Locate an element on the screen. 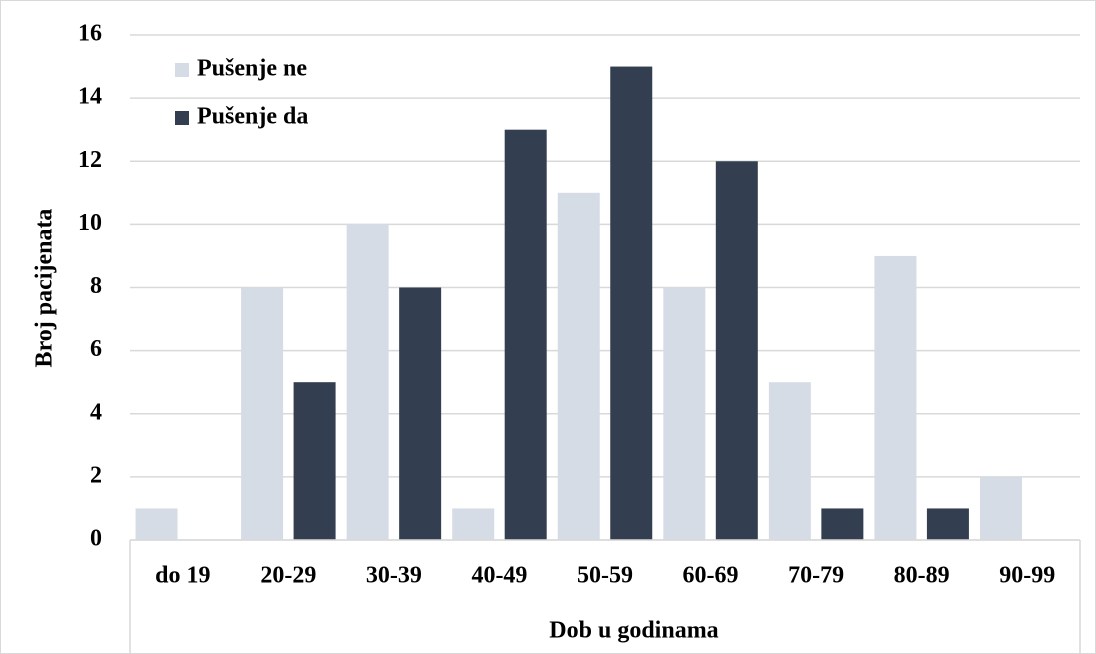  x-tick-label: 40-49 is located at coordinates (499, 576).